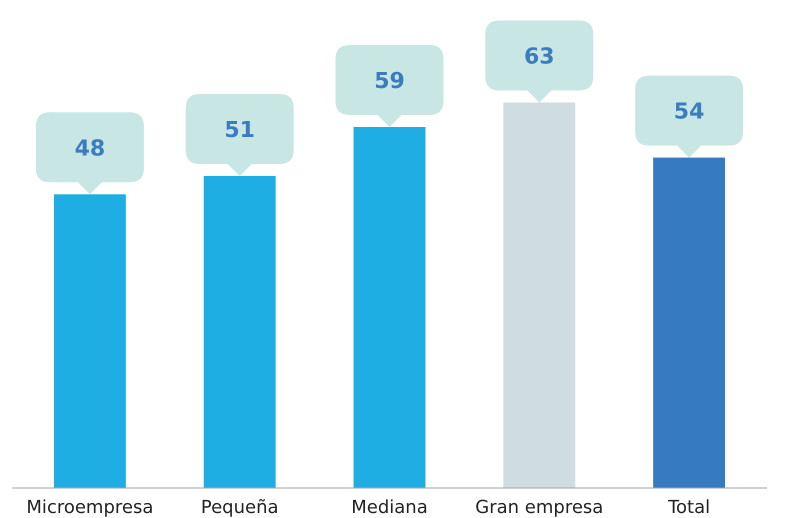 This screenshot has height=518, width=785. I want to click on data-label: 63, so click(539, 57).